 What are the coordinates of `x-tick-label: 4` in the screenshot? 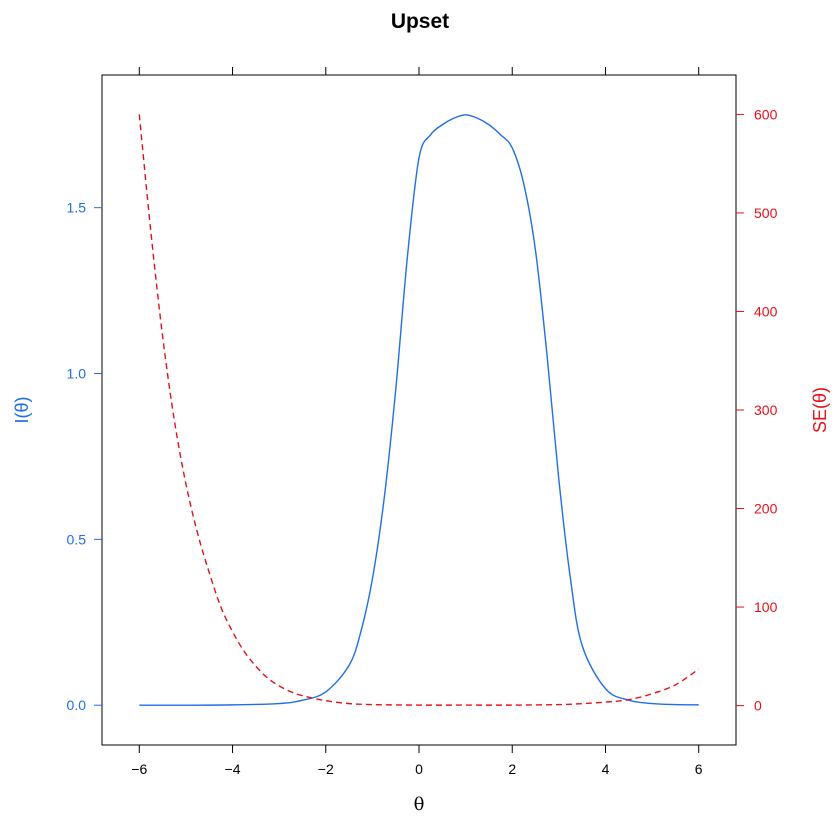 It's located at (606, 769).